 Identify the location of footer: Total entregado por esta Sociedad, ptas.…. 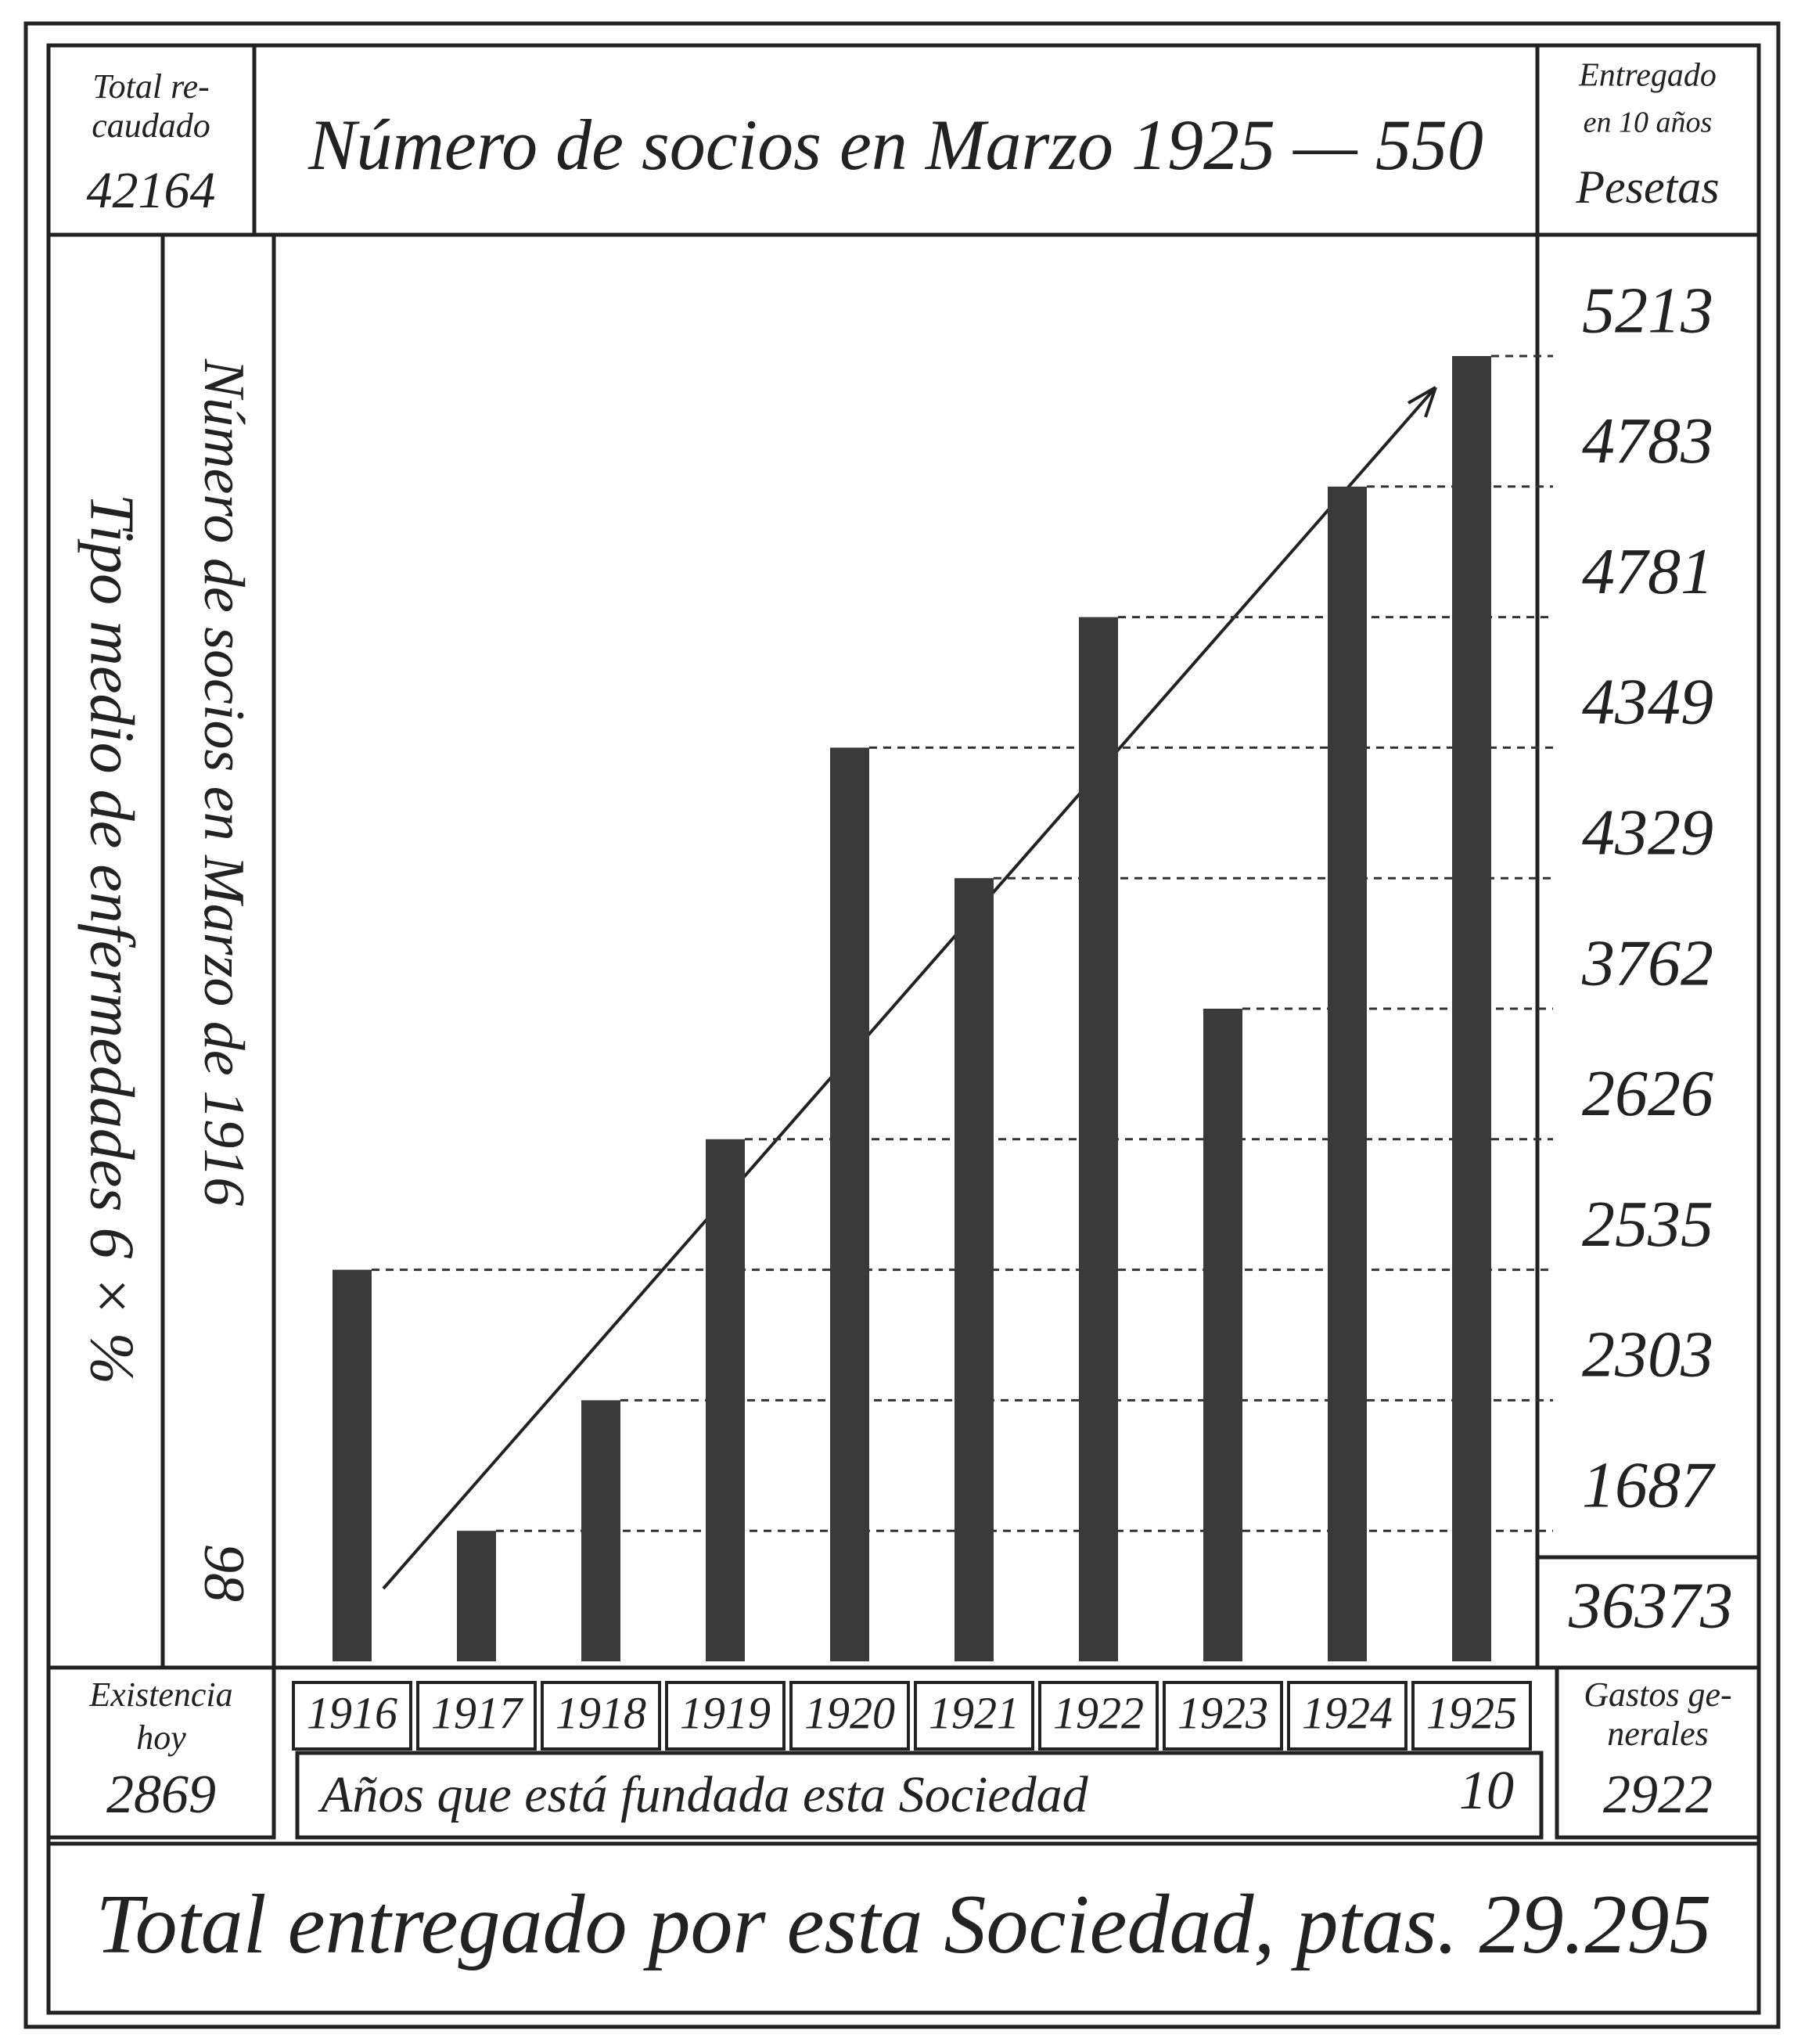
(904, 1925).